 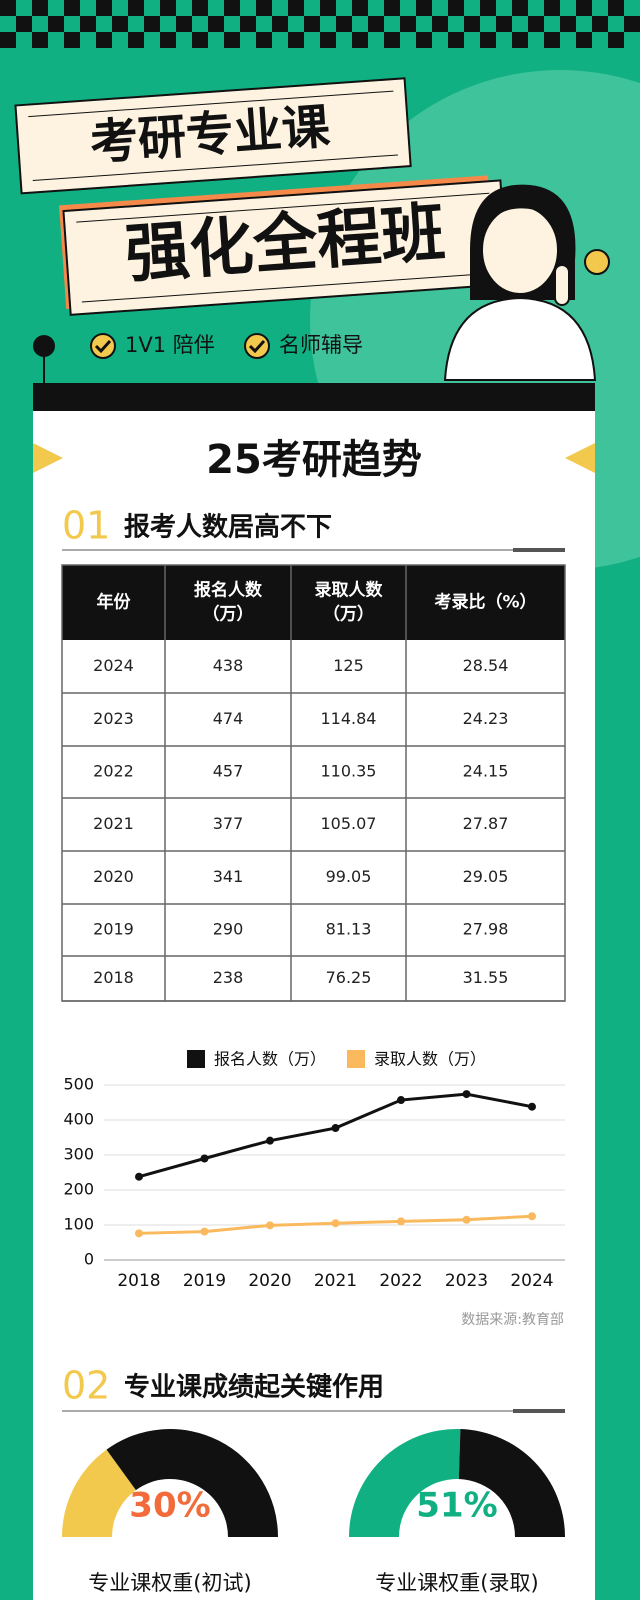 What do you see at coordinates (86, 1386) in the screenshot?
I see `section-number: 02` at bounding box center [86, 1386].